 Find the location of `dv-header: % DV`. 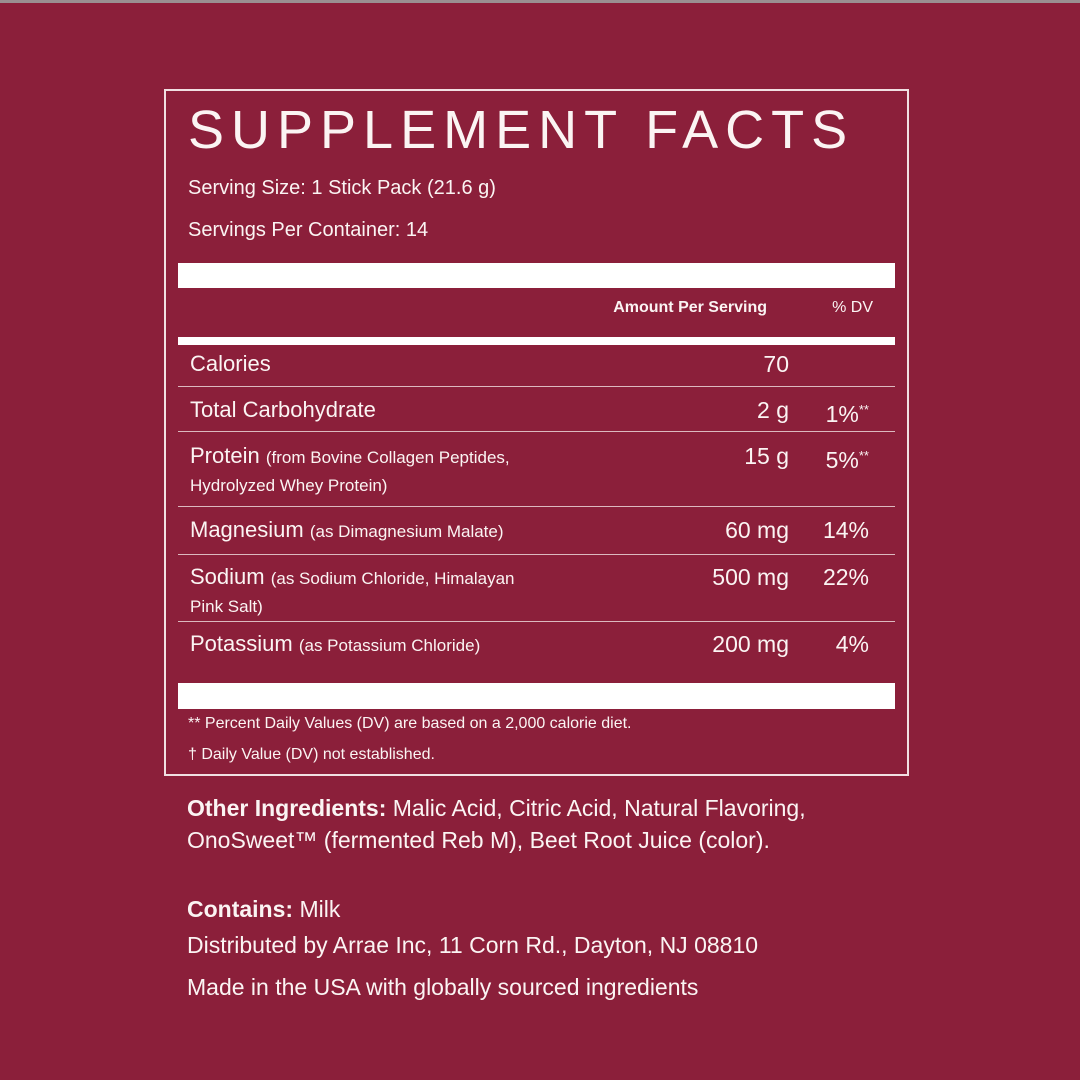

dv-header: % DV is located at coordinates (852, 307).